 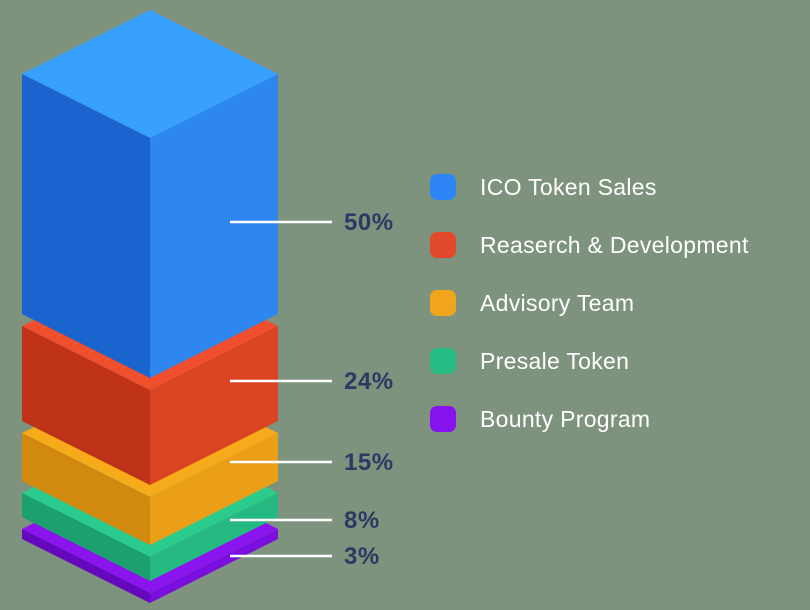 I want to click on callout-percent-label: 15%, so click(x=369, y=462).